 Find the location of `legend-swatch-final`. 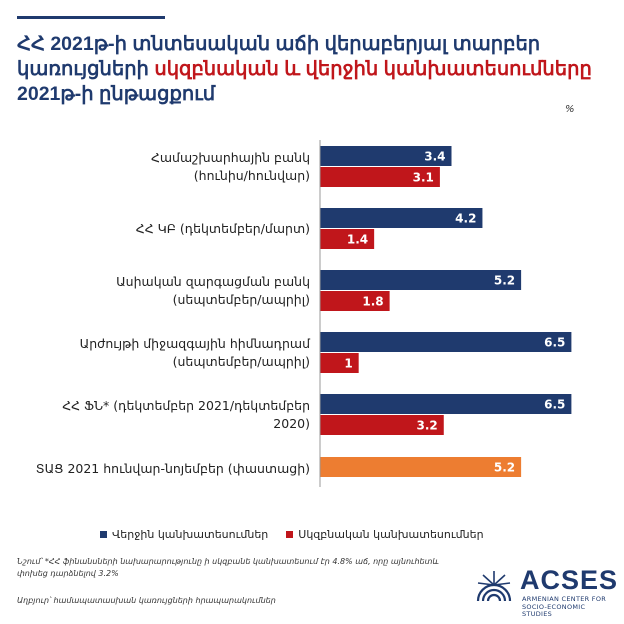

legend-swatch-final is located at coordinates (103, 534).